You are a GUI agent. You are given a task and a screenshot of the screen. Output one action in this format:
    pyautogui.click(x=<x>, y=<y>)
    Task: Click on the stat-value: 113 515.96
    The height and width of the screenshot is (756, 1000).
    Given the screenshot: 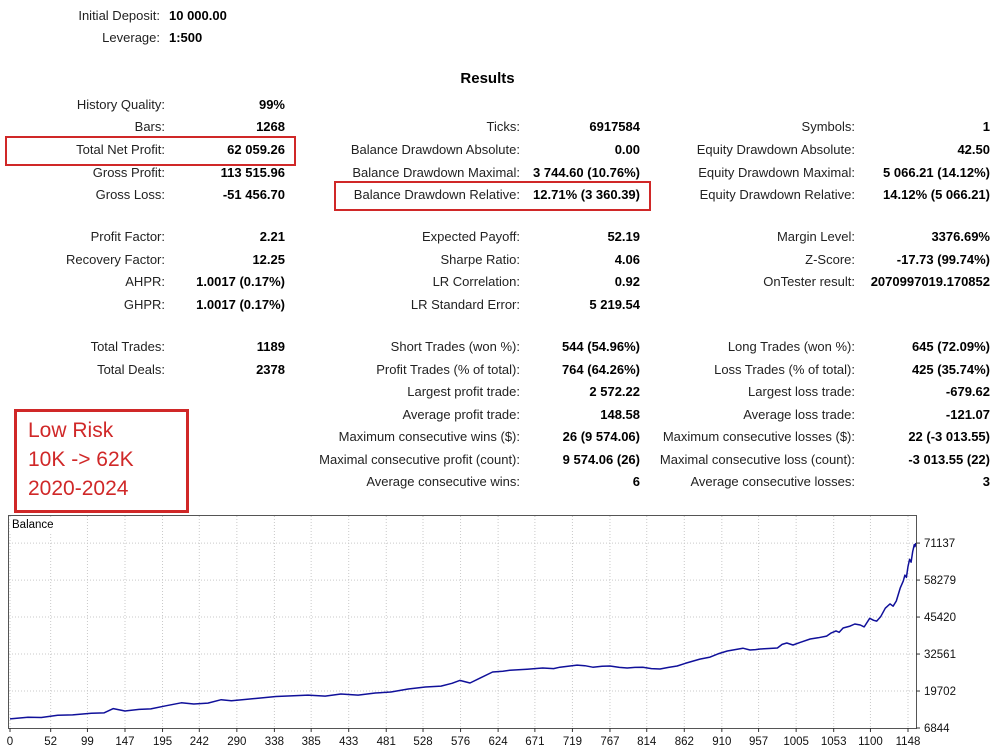 What is the action you would take?
    pyautogui.click(x=252, y=172)
    